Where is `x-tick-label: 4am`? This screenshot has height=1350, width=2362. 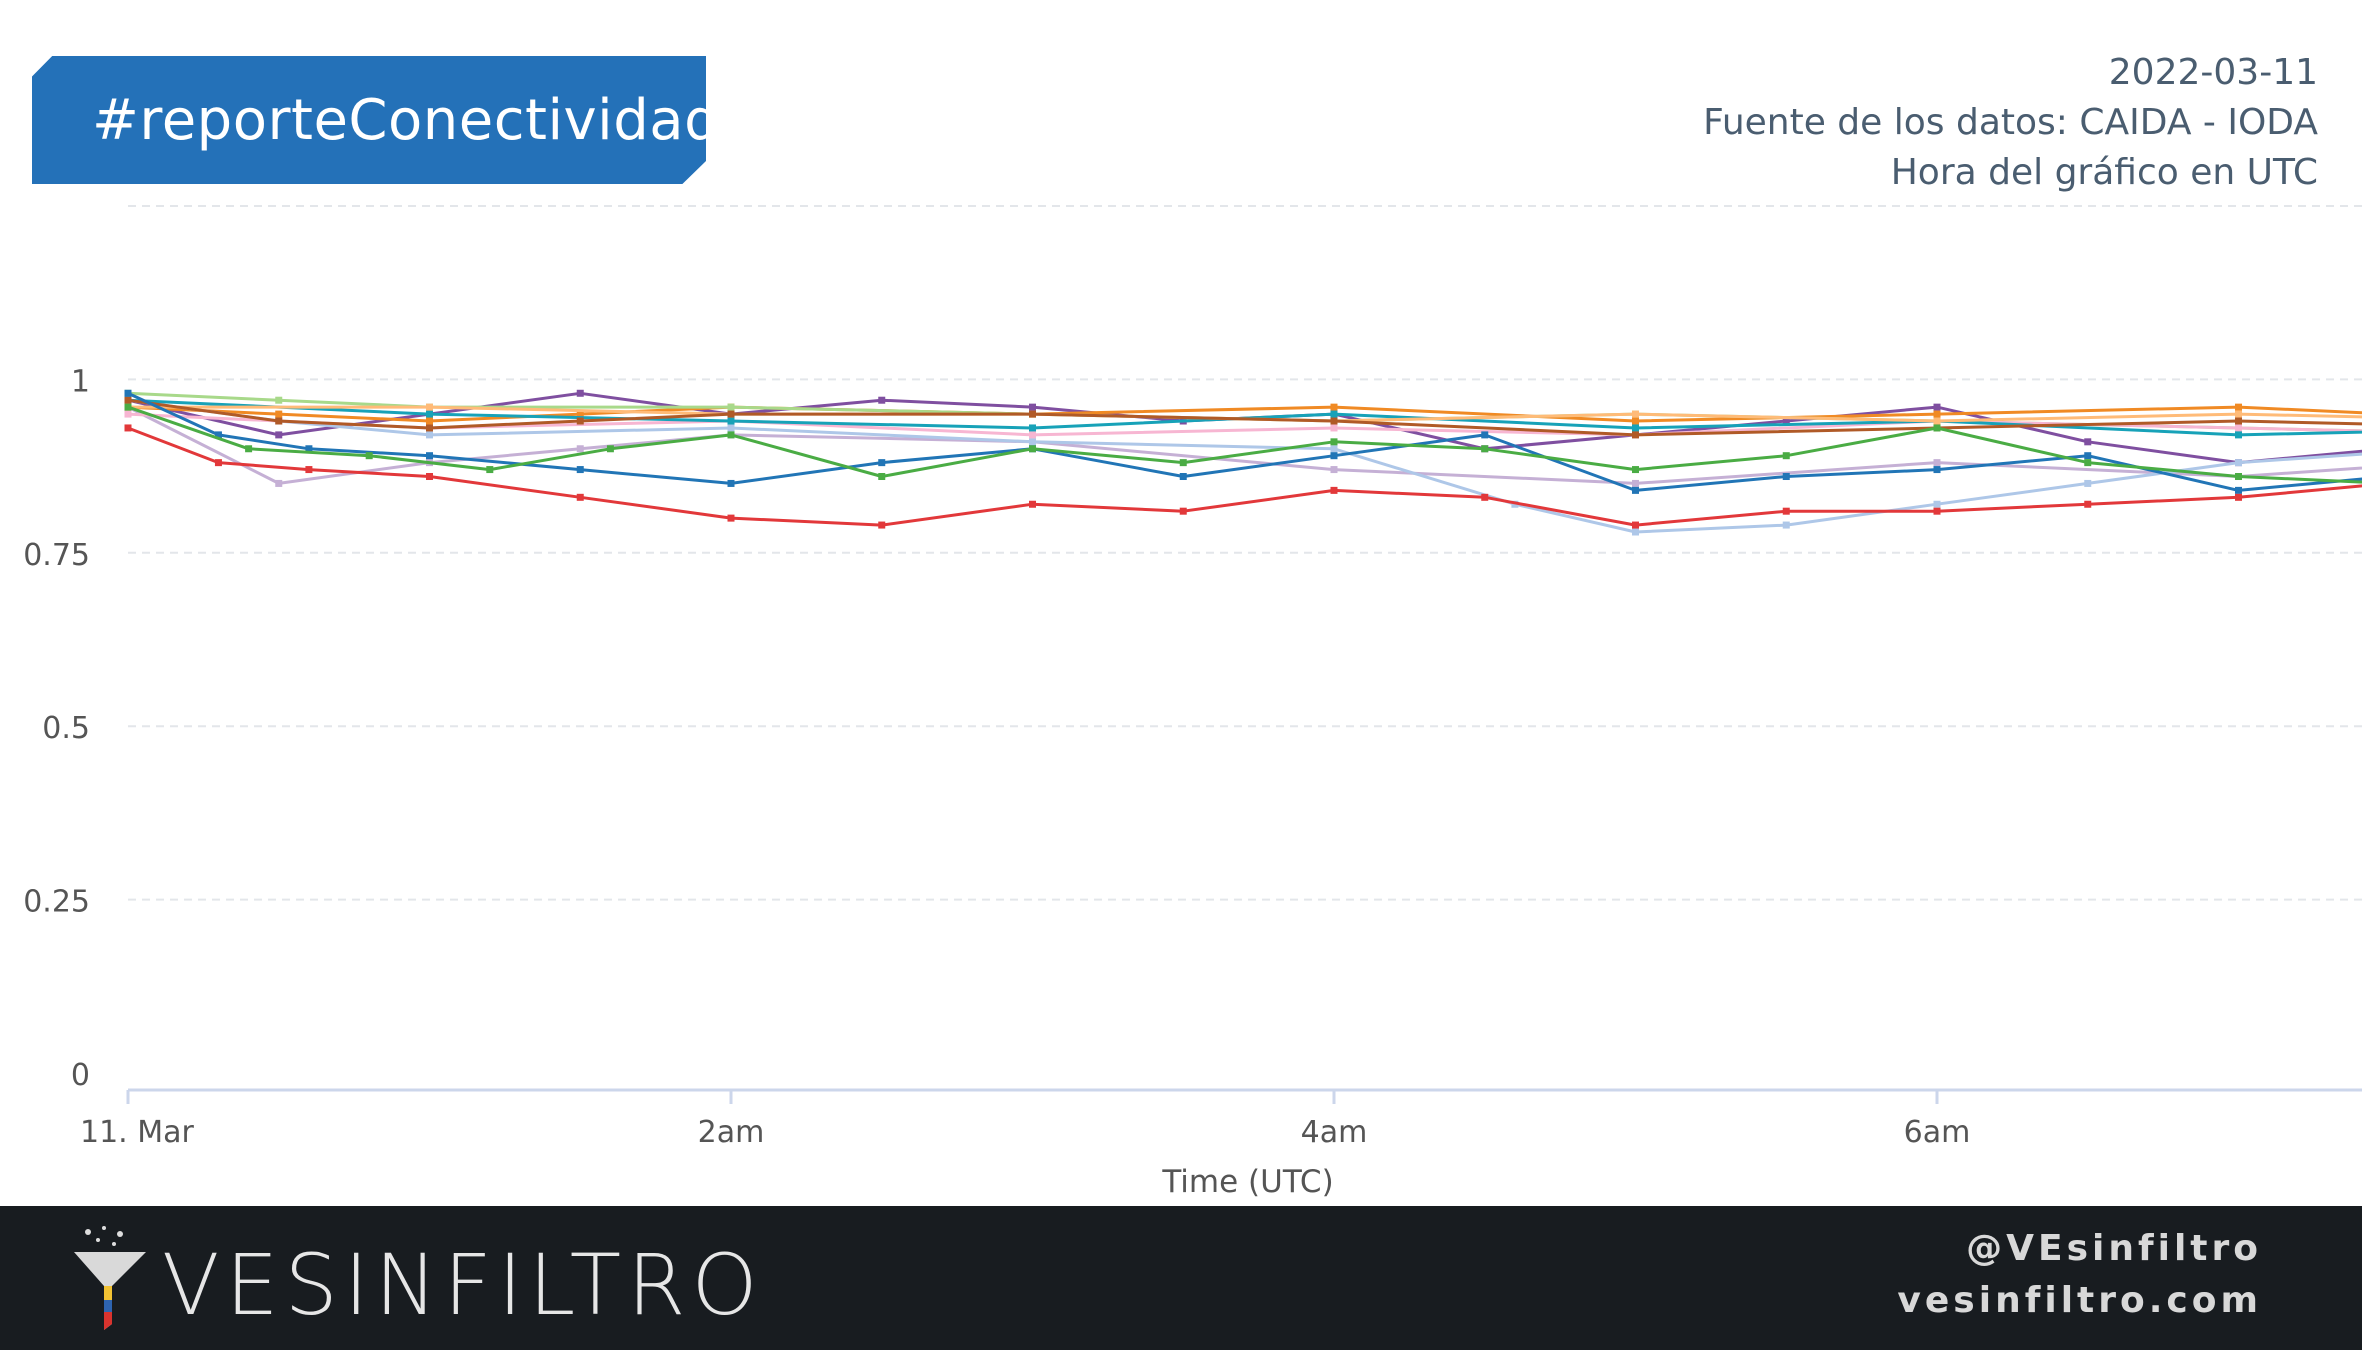 x-tick-label: 4am is located at coordinates (1334, 1132).